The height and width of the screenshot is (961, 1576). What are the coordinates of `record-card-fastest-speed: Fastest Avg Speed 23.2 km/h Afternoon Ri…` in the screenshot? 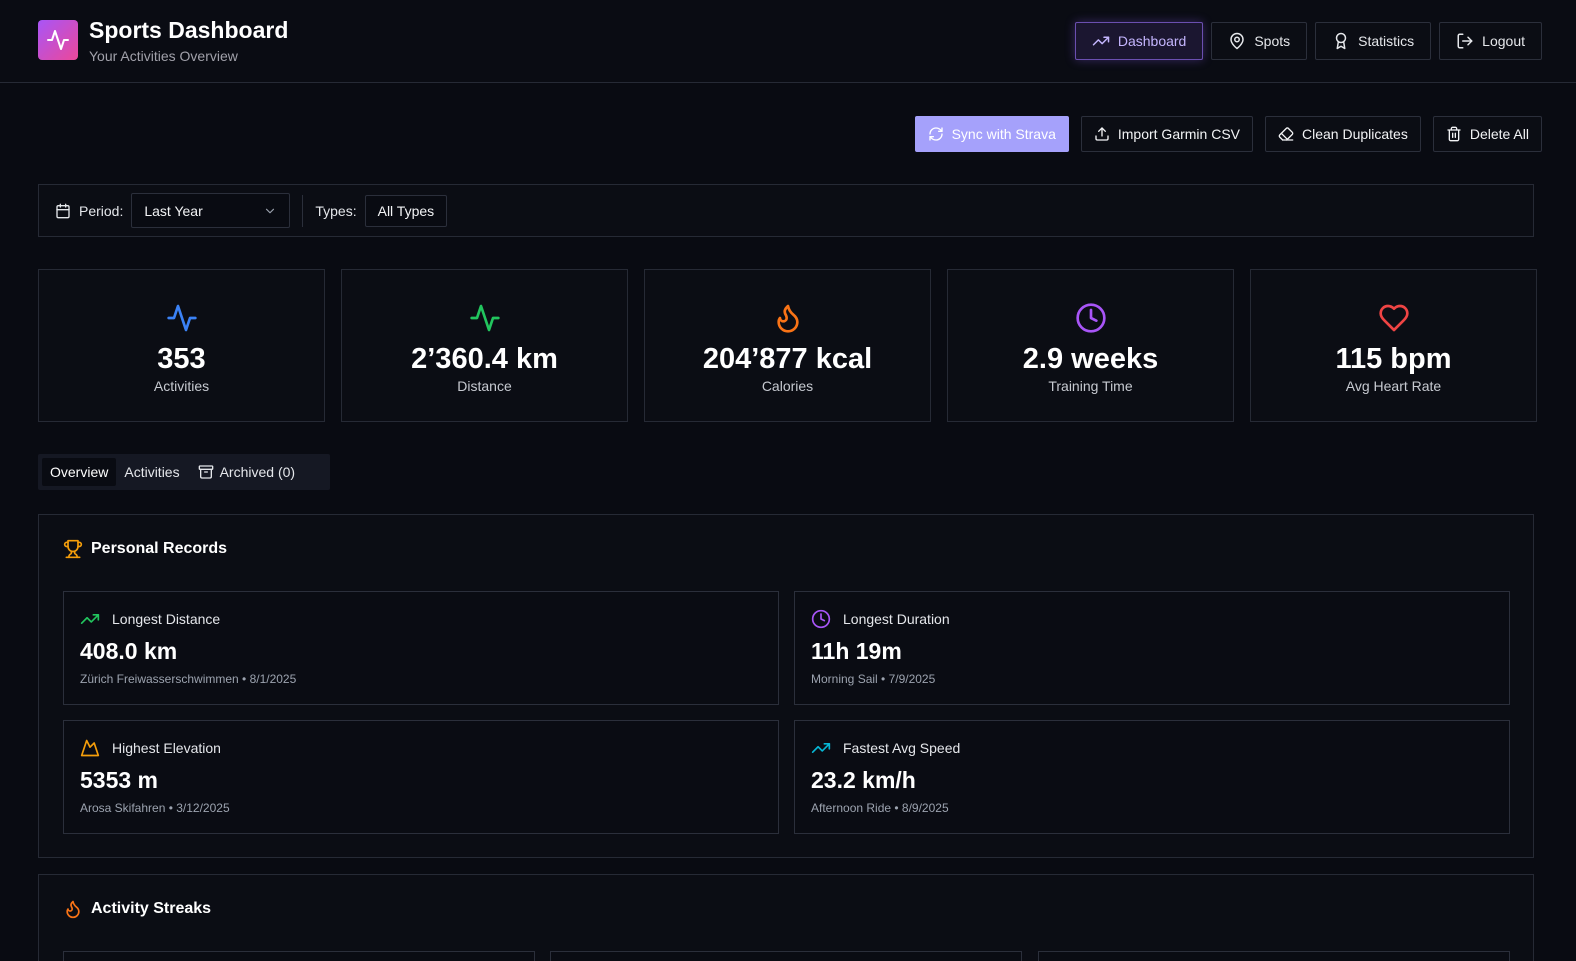 It's located at (1152, 777).